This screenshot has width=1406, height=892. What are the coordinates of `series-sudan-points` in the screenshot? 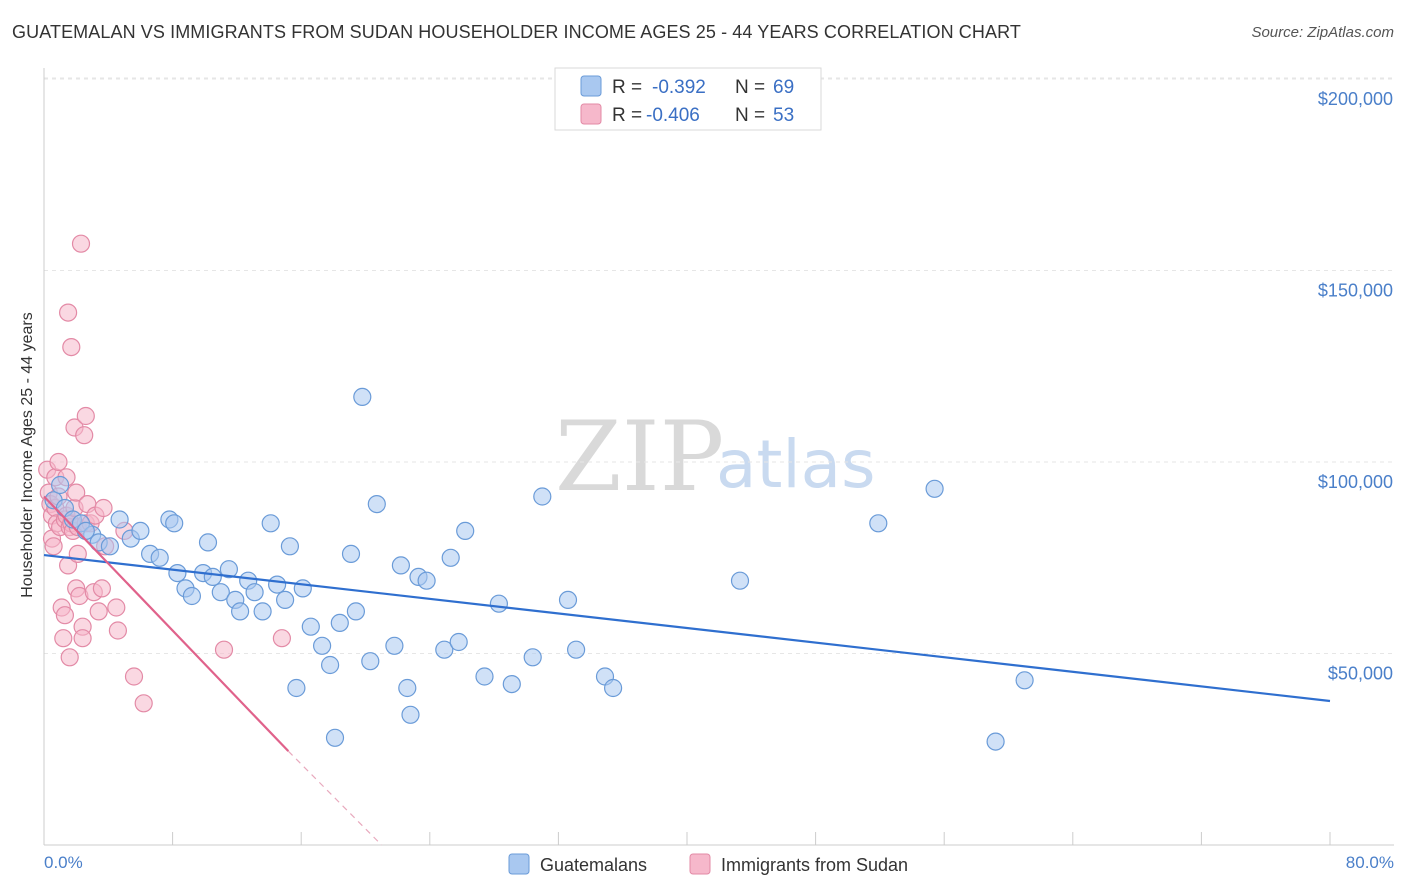 It's located at (164, 473).